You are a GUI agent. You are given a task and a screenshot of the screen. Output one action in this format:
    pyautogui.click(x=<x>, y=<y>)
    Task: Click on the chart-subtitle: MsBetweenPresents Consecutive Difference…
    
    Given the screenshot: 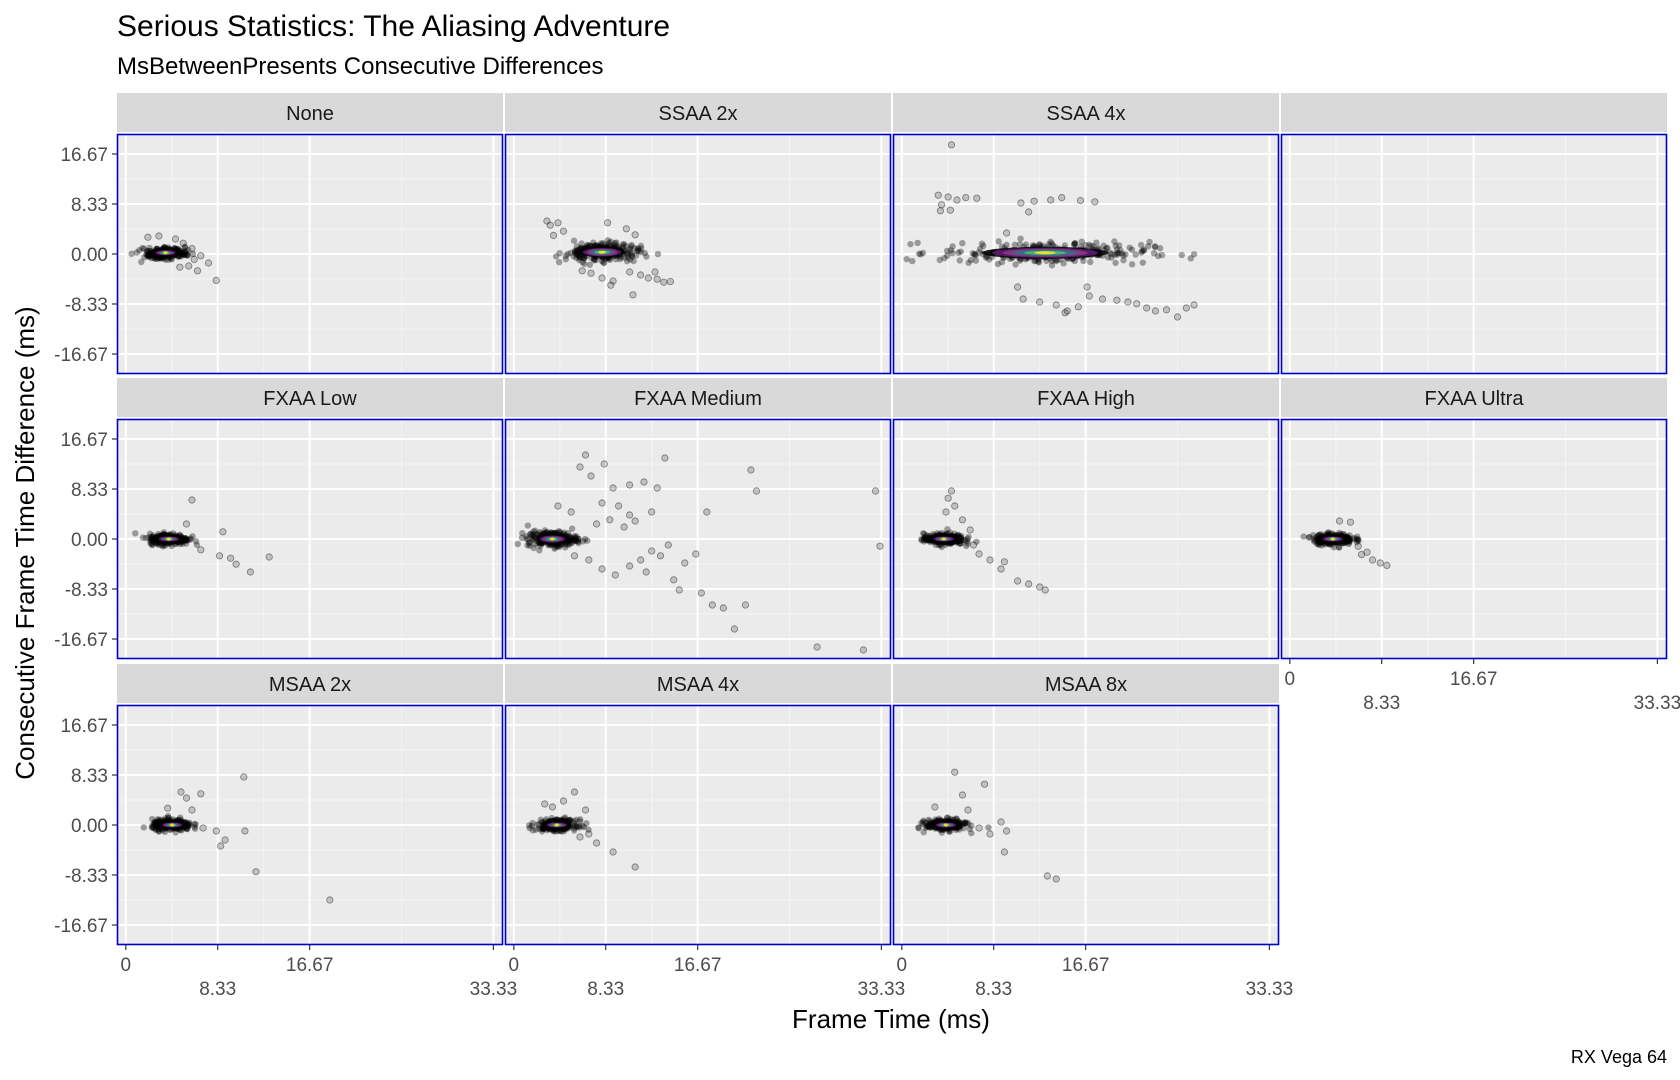 What is the action you would take?
    pyautogui.click(x=360, y=66)
    